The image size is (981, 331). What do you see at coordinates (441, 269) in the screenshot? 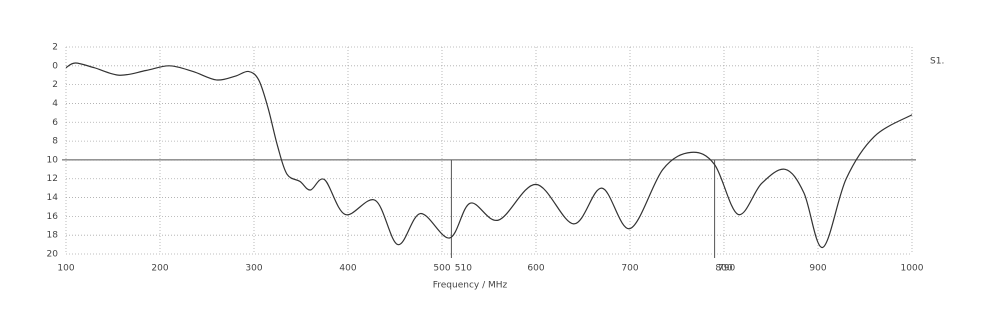
I see `x-tick-label: 500` at bounding box center [441, 269].